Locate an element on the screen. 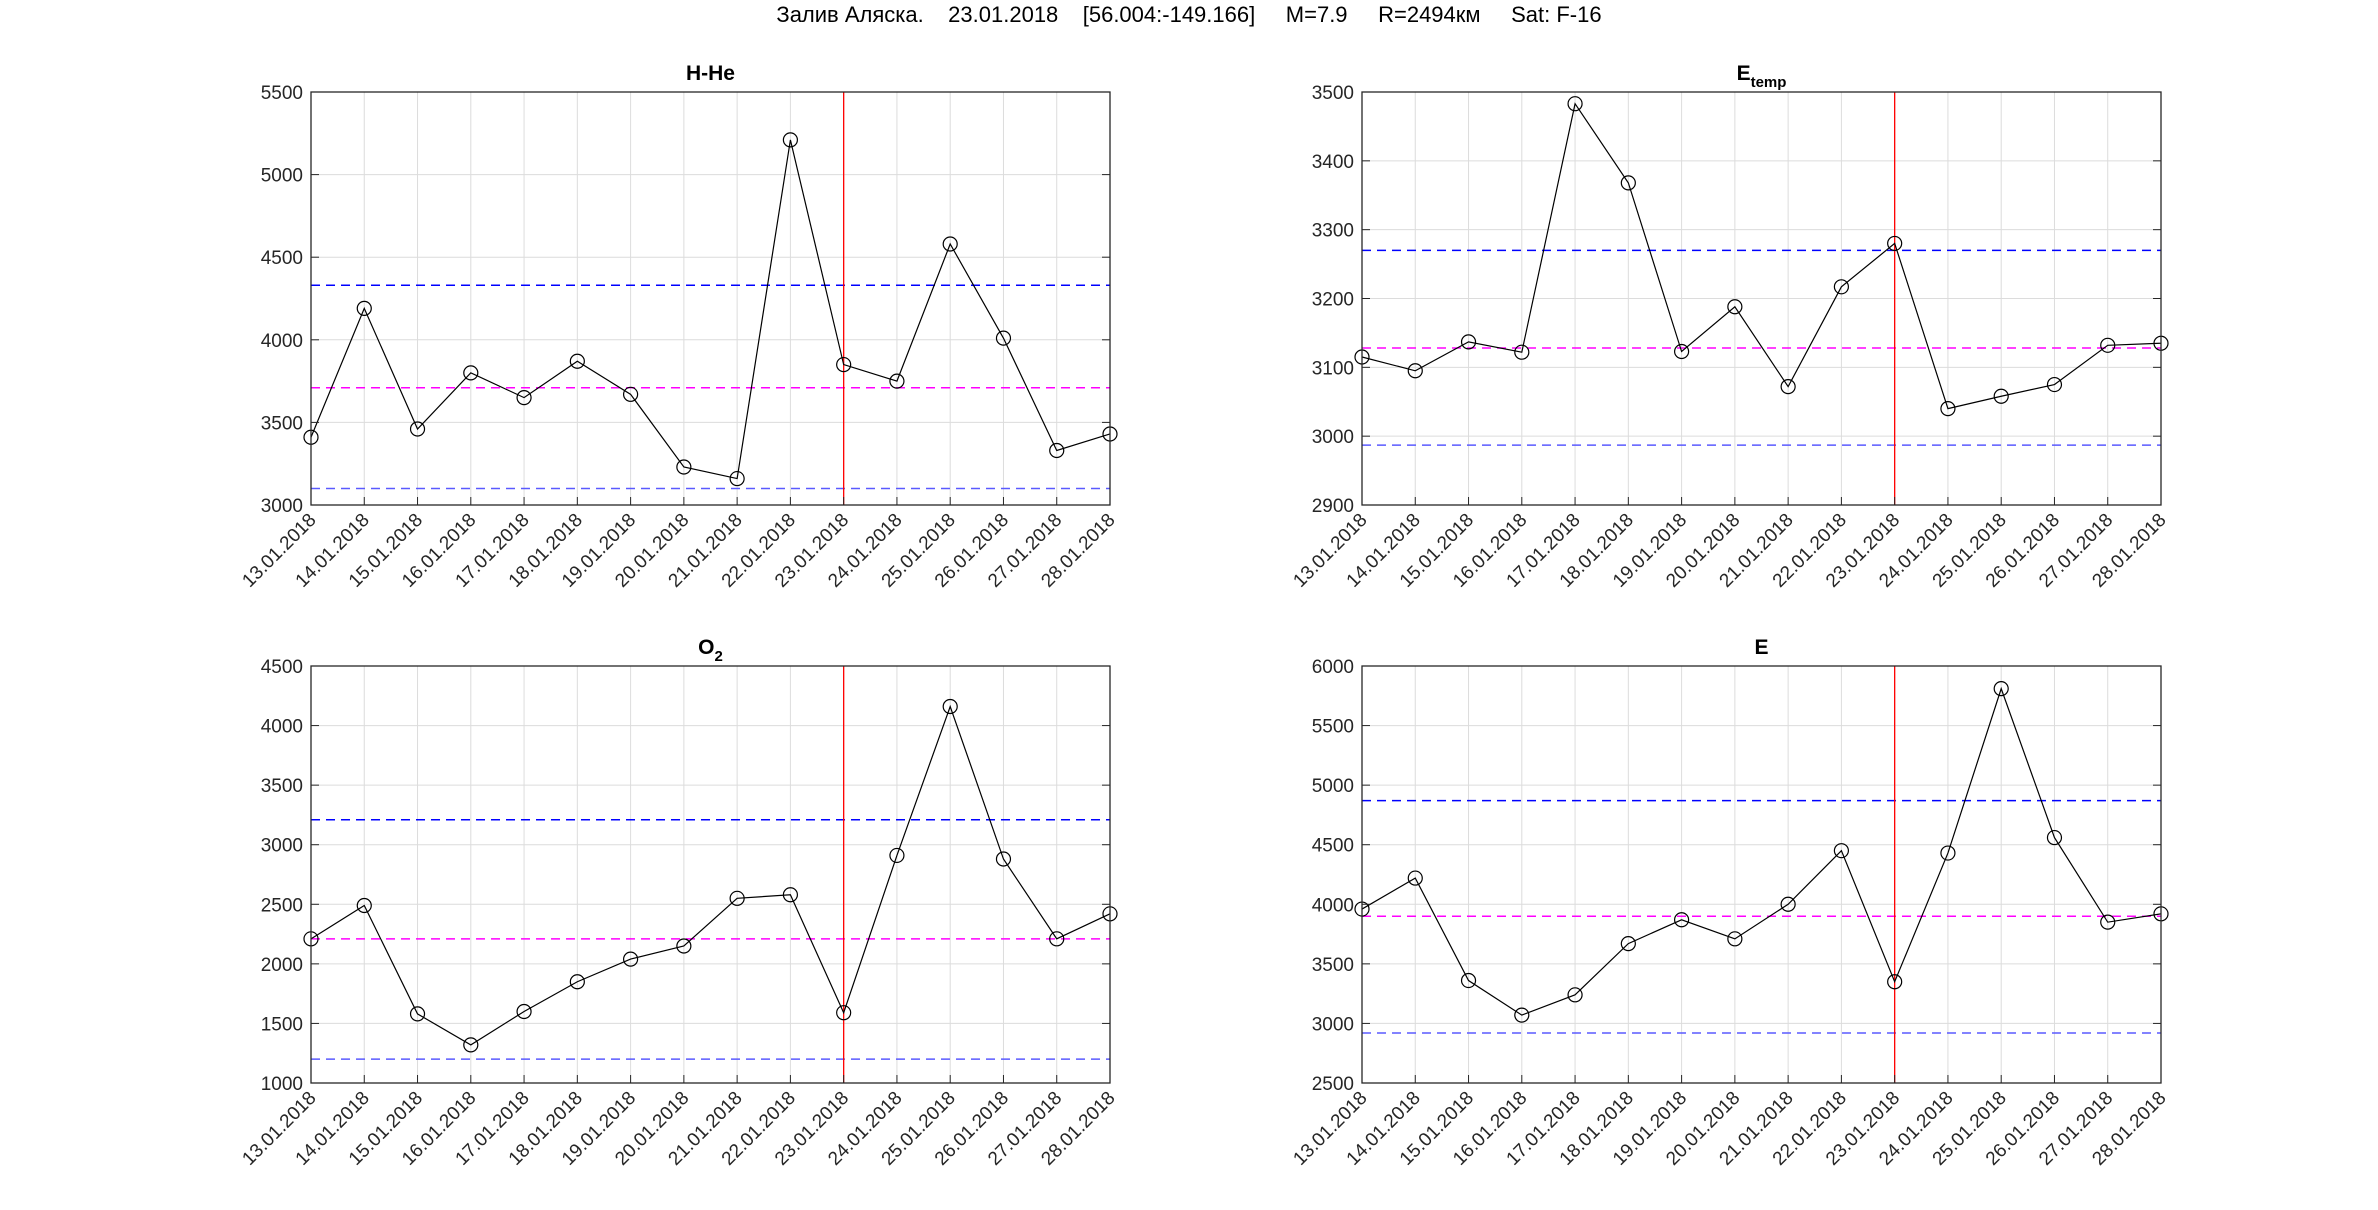 Image resolution: width=2378 pixels, height=1210 pixels. subplot-title: H-He is located at coordinates (710, 73).